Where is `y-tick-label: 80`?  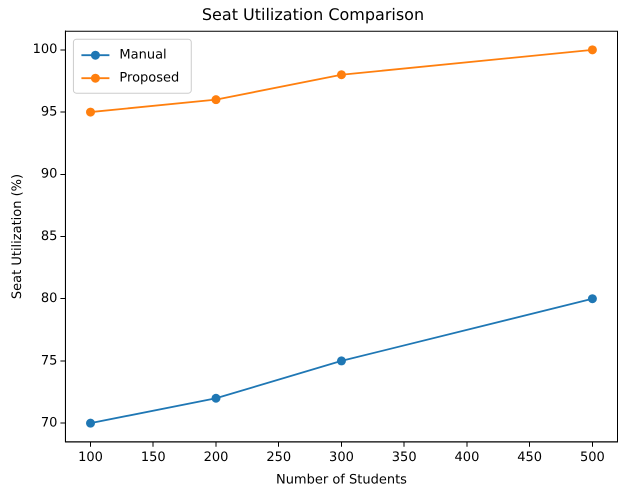
y-tick-label: 80 is located at coordinates (49, 298).